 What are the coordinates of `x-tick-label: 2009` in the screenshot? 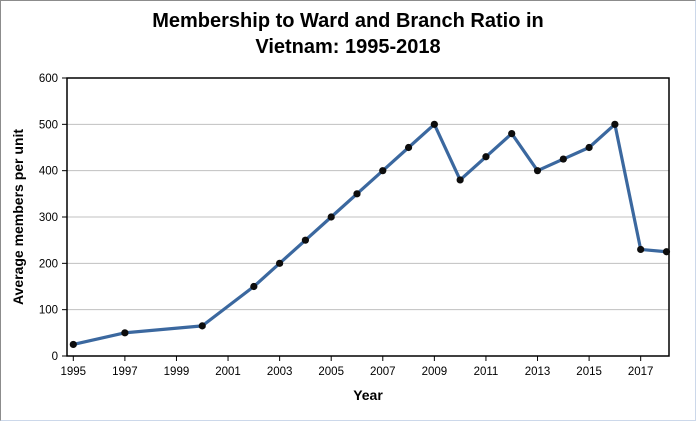 It's located at (435, 372).